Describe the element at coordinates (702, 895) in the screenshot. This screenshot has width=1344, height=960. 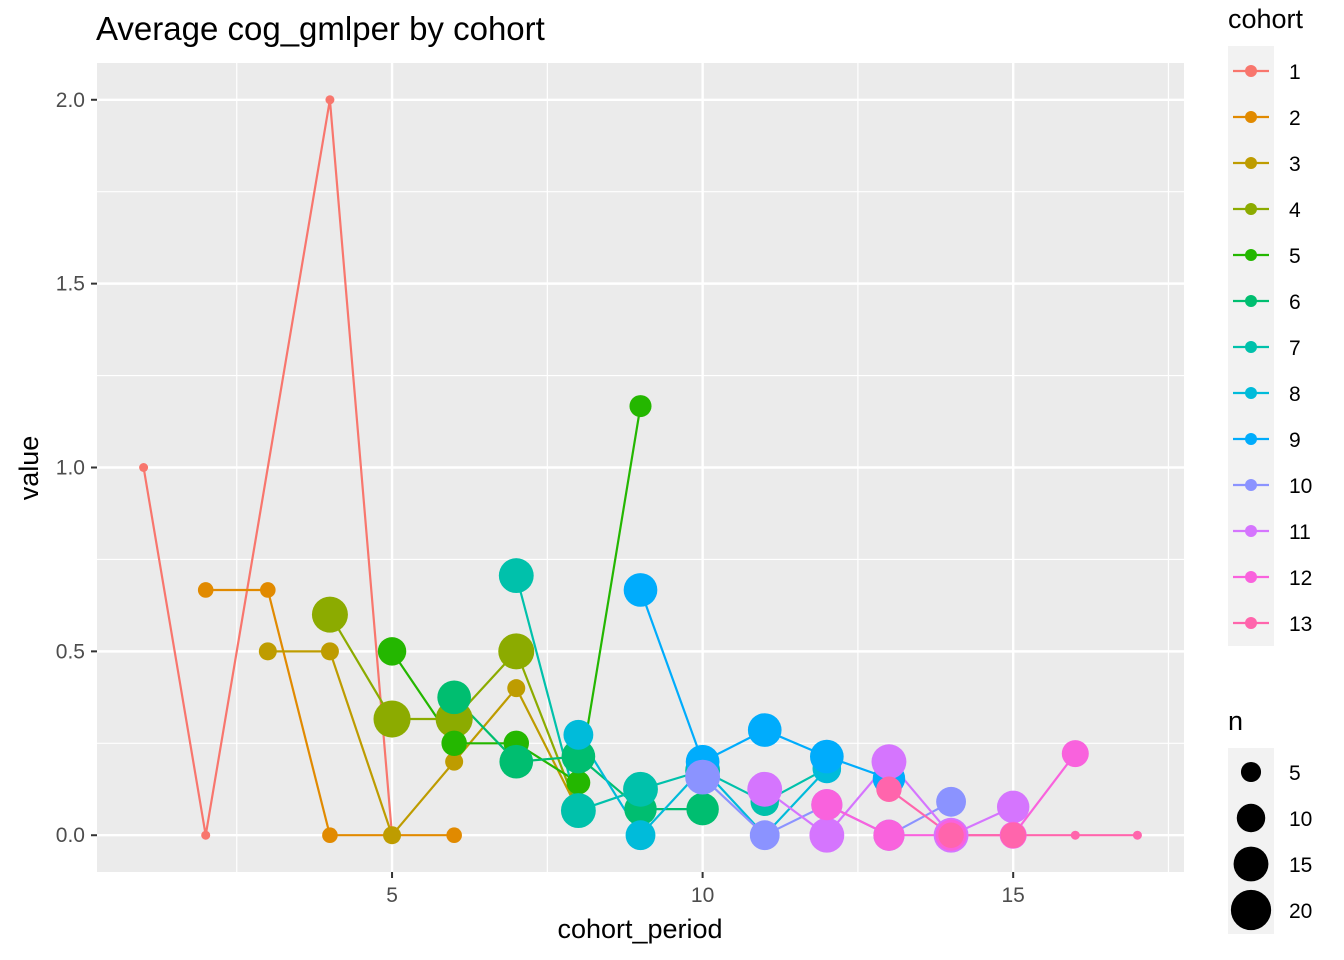
I see `x-tick-label: 10` at that location.